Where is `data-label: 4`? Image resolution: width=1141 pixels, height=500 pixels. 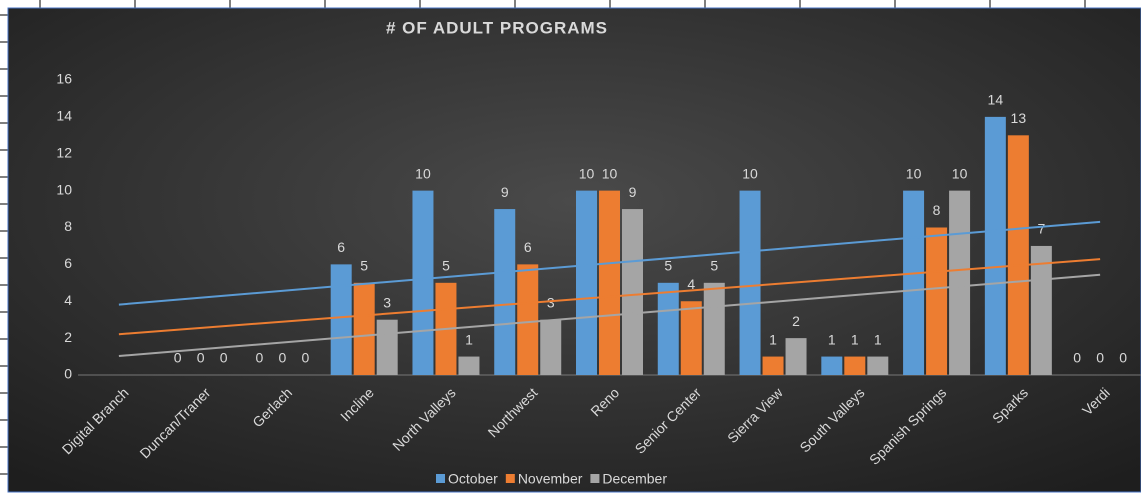 data-label: 4 is located at coordinates (691, 284).